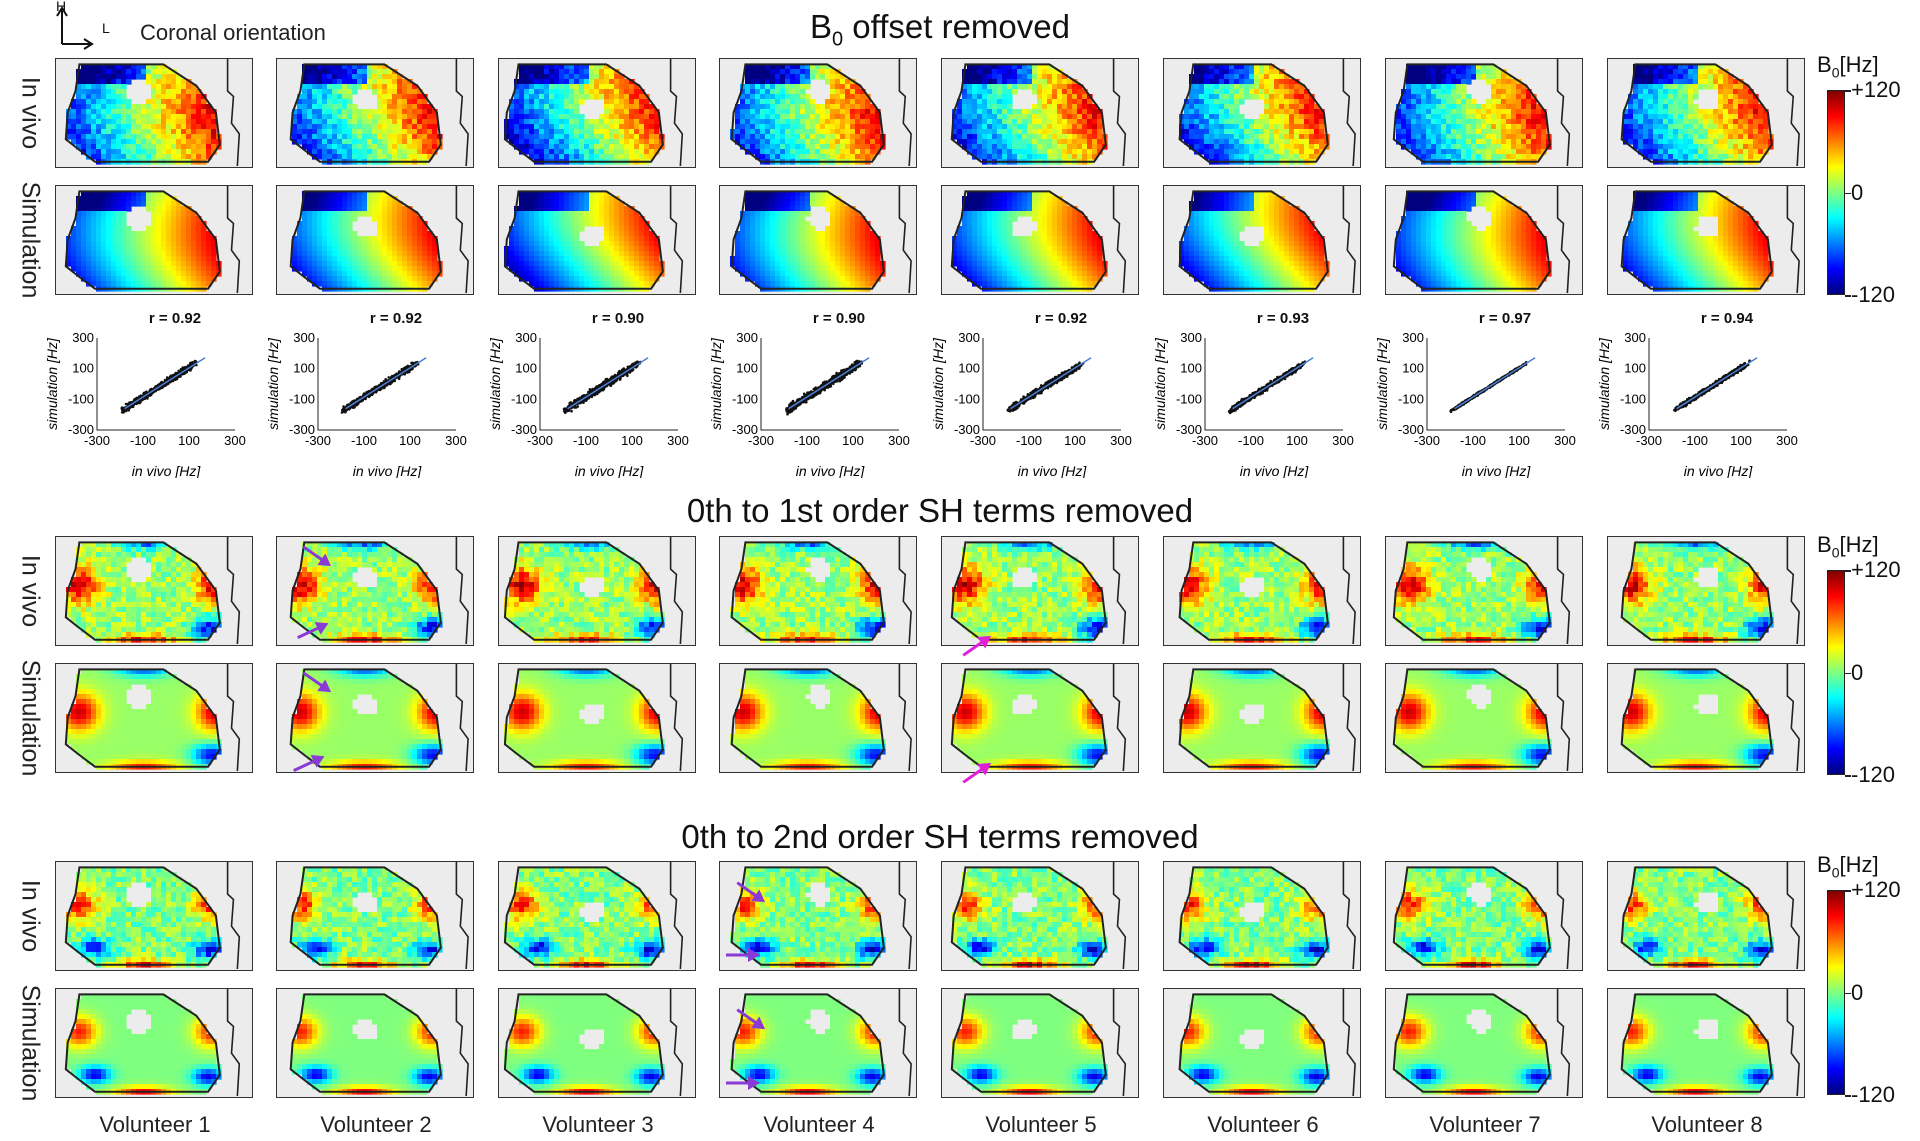 The image size is (1920, 1141). Describe the element at coordinates (821, 26) in the screenshot. I see `section-title-main: B` at that location.